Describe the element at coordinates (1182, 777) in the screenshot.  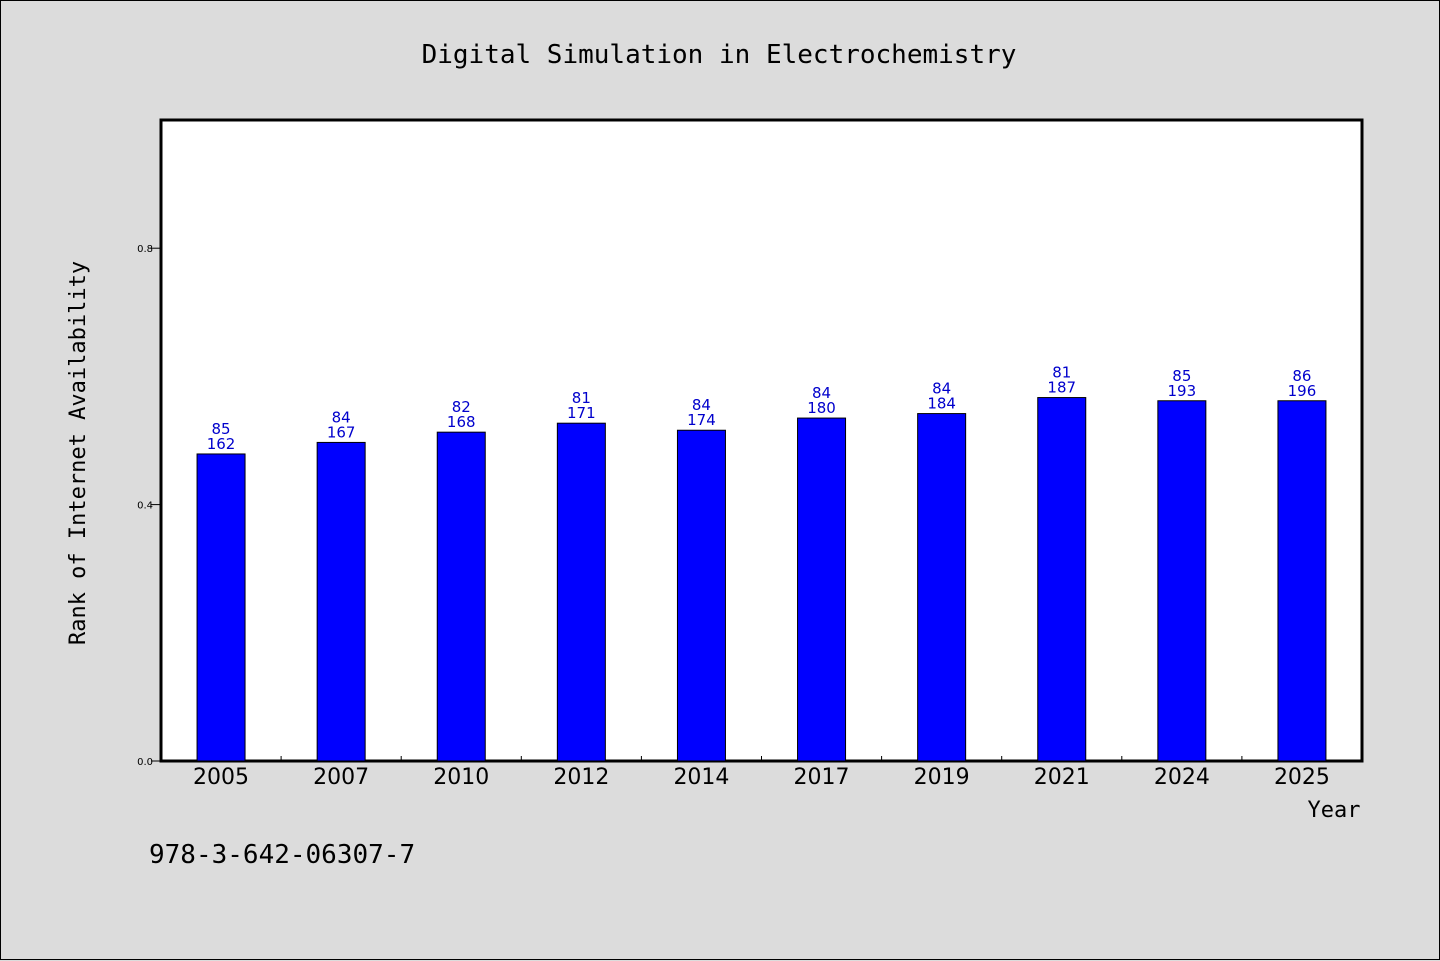
I see `x-tick-label-2024: 2024` at that location.